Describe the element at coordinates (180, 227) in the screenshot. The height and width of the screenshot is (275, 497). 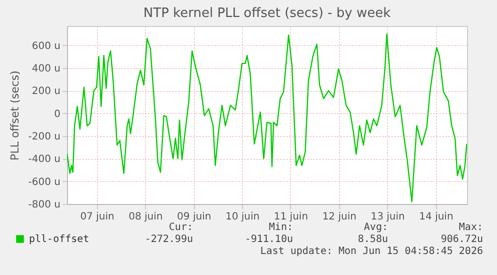
I see `text: Cur:` at that location.